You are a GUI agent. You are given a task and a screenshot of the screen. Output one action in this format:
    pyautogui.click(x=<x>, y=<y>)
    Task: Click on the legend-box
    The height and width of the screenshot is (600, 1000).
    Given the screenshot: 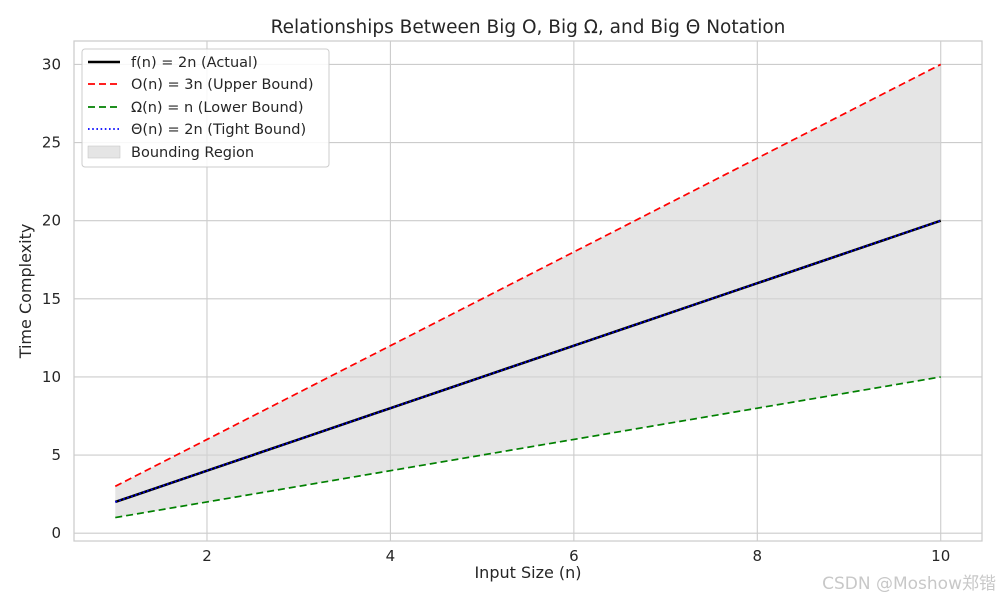 What is the action you would take?
    pyautogui.click(x=205, y=108)
    